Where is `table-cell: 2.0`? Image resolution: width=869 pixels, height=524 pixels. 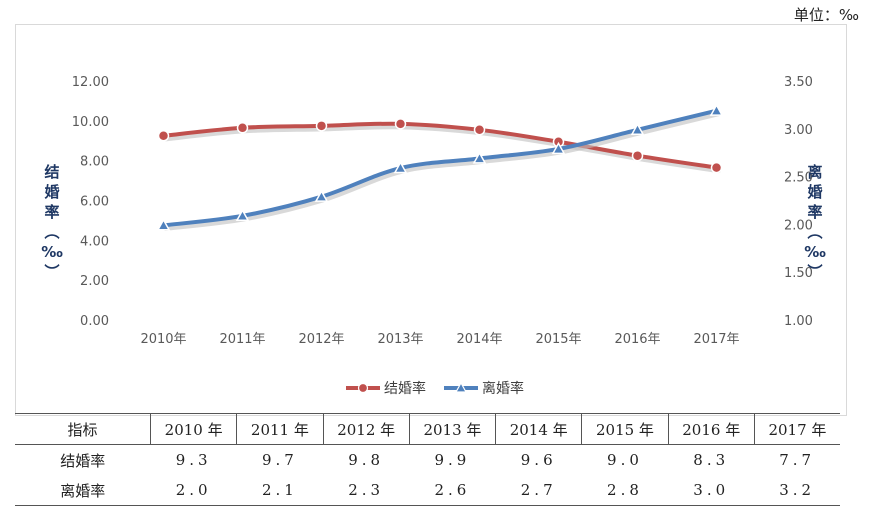 table-cell: 2.0 is located at coordinates (193, 490).